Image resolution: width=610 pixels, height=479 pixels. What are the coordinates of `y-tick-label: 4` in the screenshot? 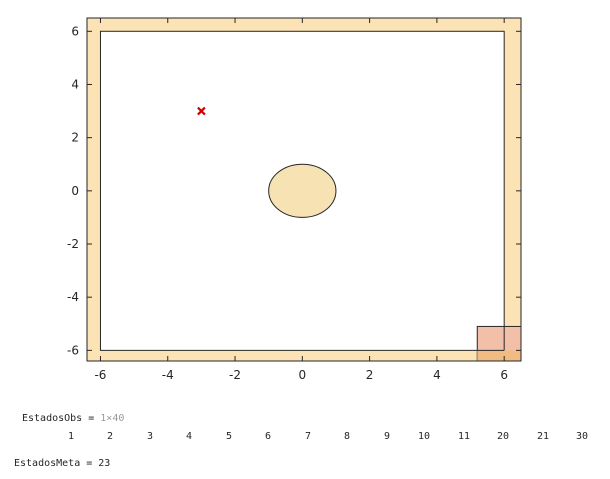 It's located at (75, 84).